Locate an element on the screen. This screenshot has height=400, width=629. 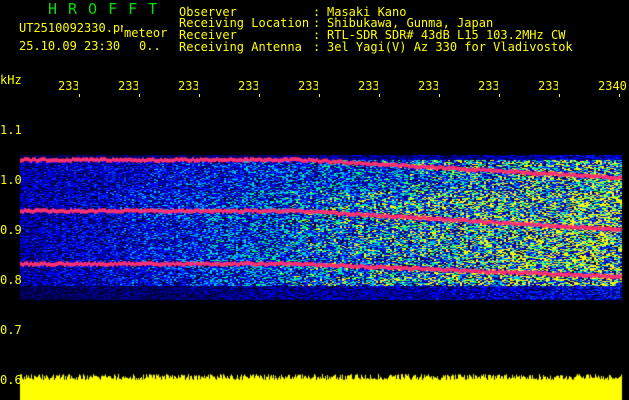
filename: UT2510092330.png is located at coordinates (71, 28).